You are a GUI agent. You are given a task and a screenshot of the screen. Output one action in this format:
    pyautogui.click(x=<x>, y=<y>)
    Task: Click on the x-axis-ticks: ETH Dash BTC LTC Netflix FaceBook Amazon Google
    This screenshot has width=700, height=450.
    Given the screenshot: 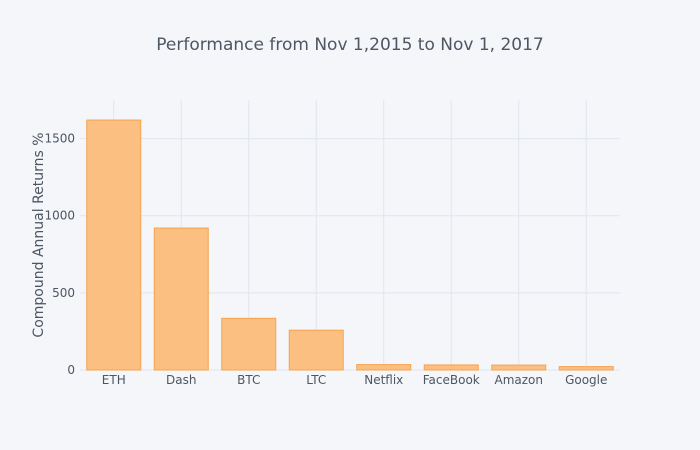 What is the action you would take?
    pyautogui.click(x=355, y=380)
    